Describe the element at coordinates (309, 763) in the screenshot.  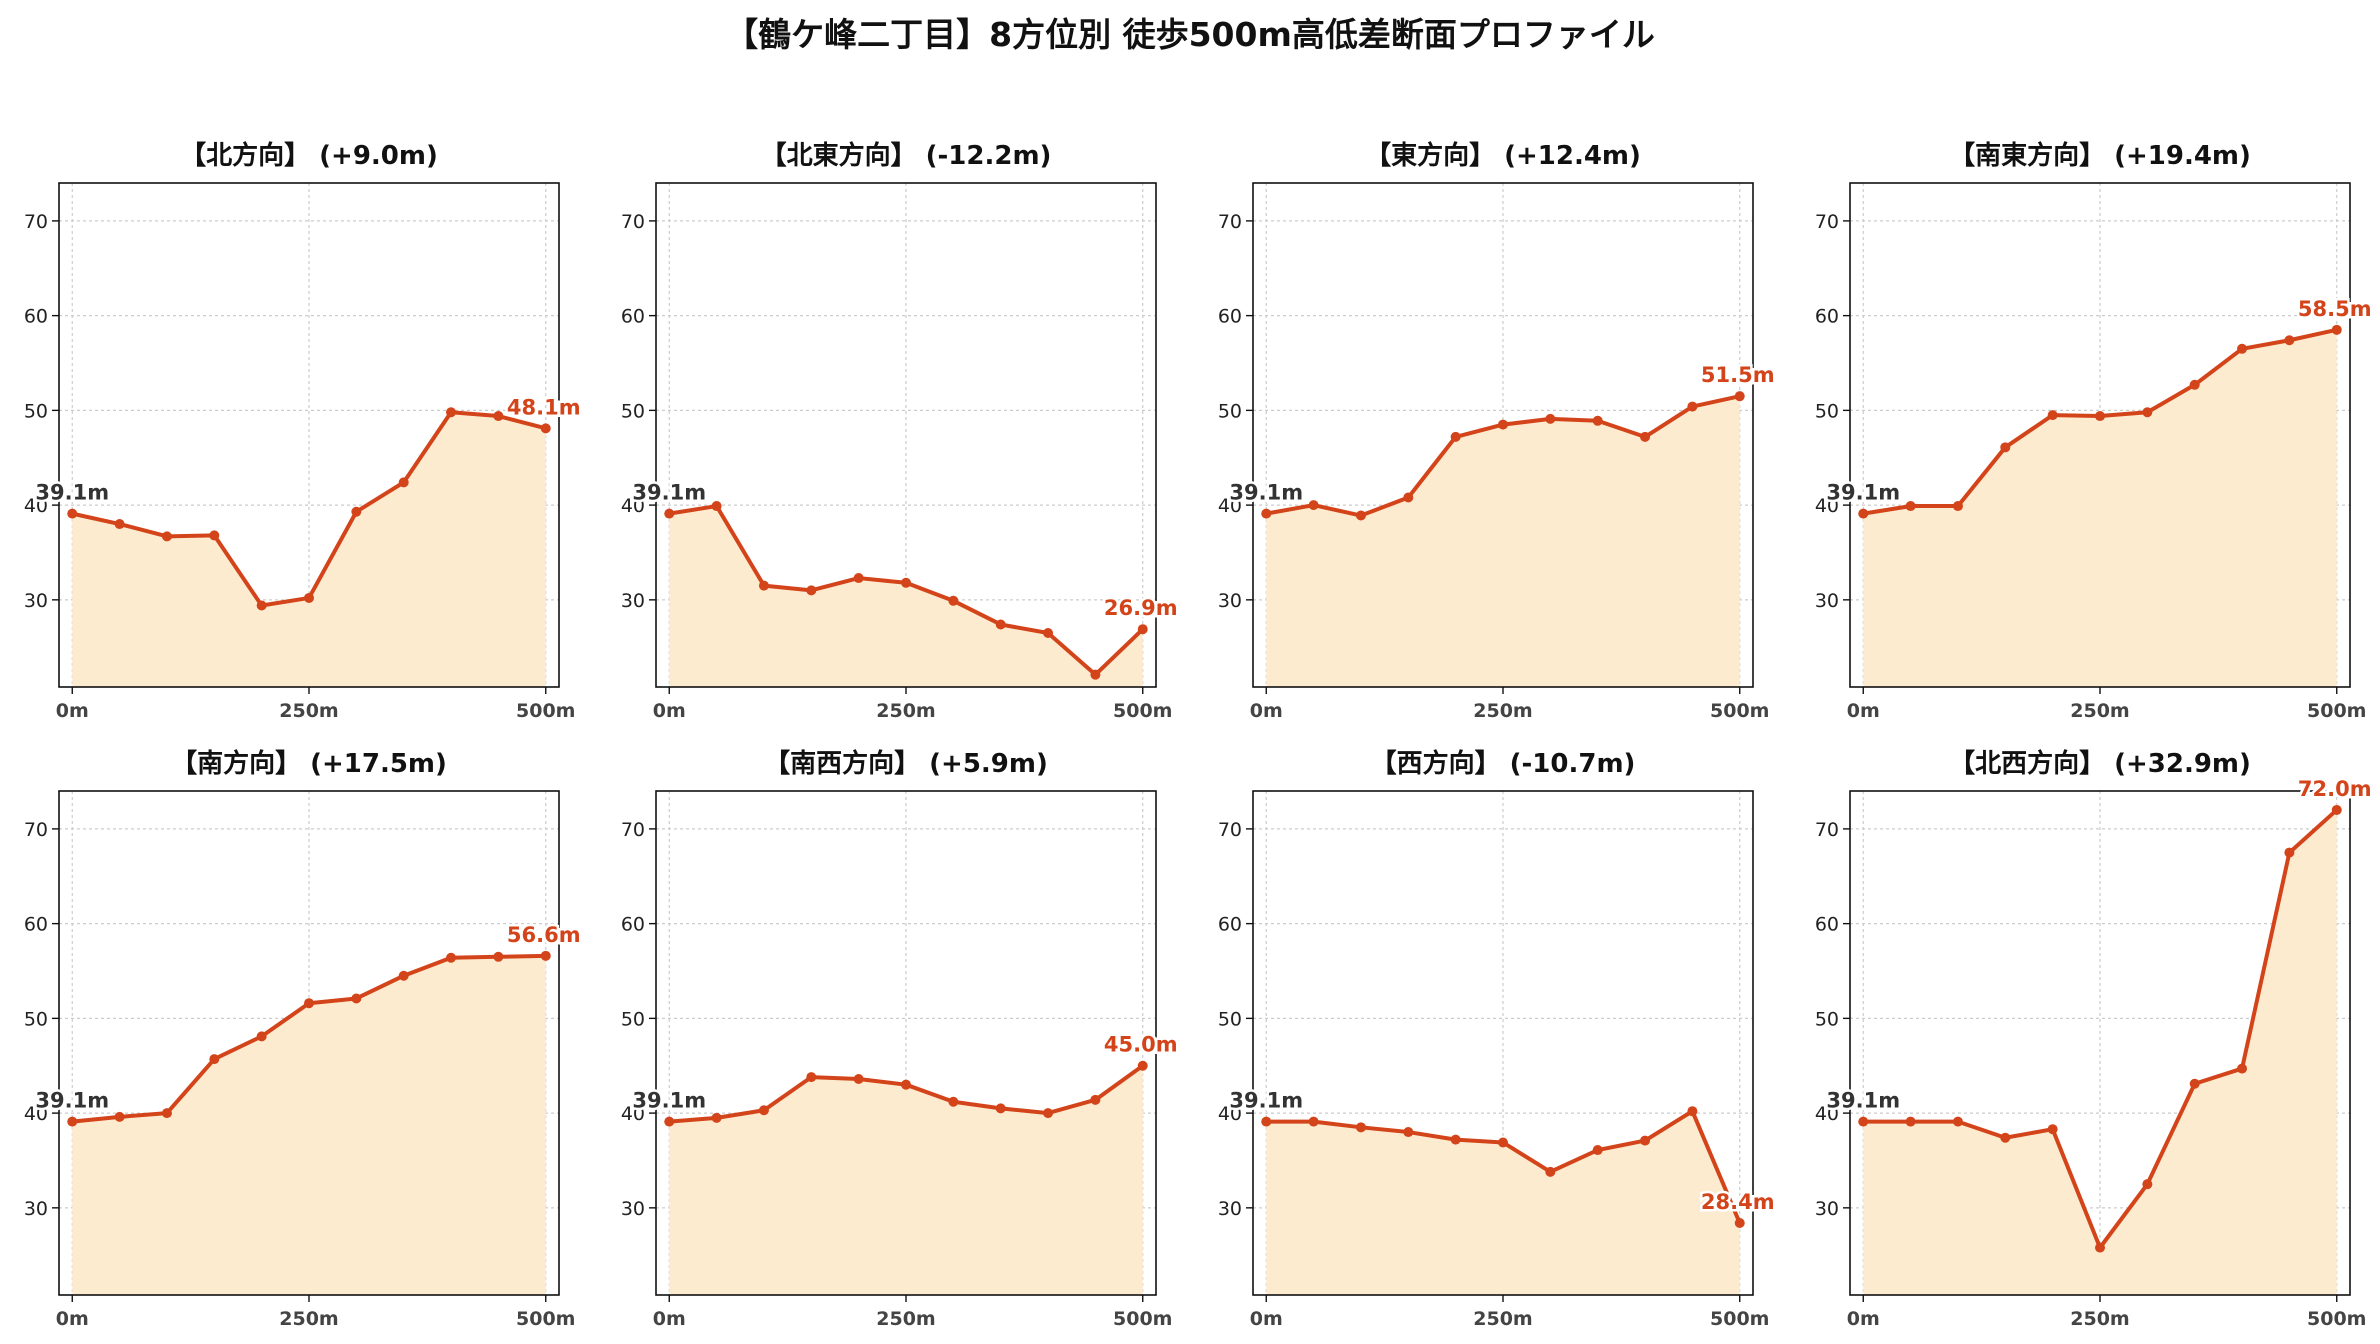
I see `panel-title: 【南方向】 (+17.5m)` at that location.